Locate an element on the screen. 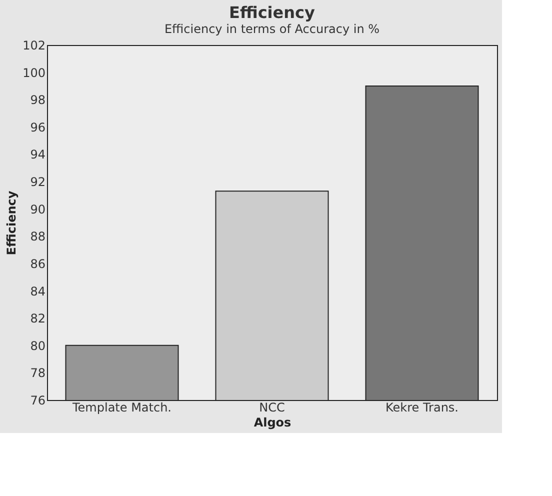 The width and height of the screenshot is (552, 496). y-axis-title: Efficiency is located at coordinates (11, 223).